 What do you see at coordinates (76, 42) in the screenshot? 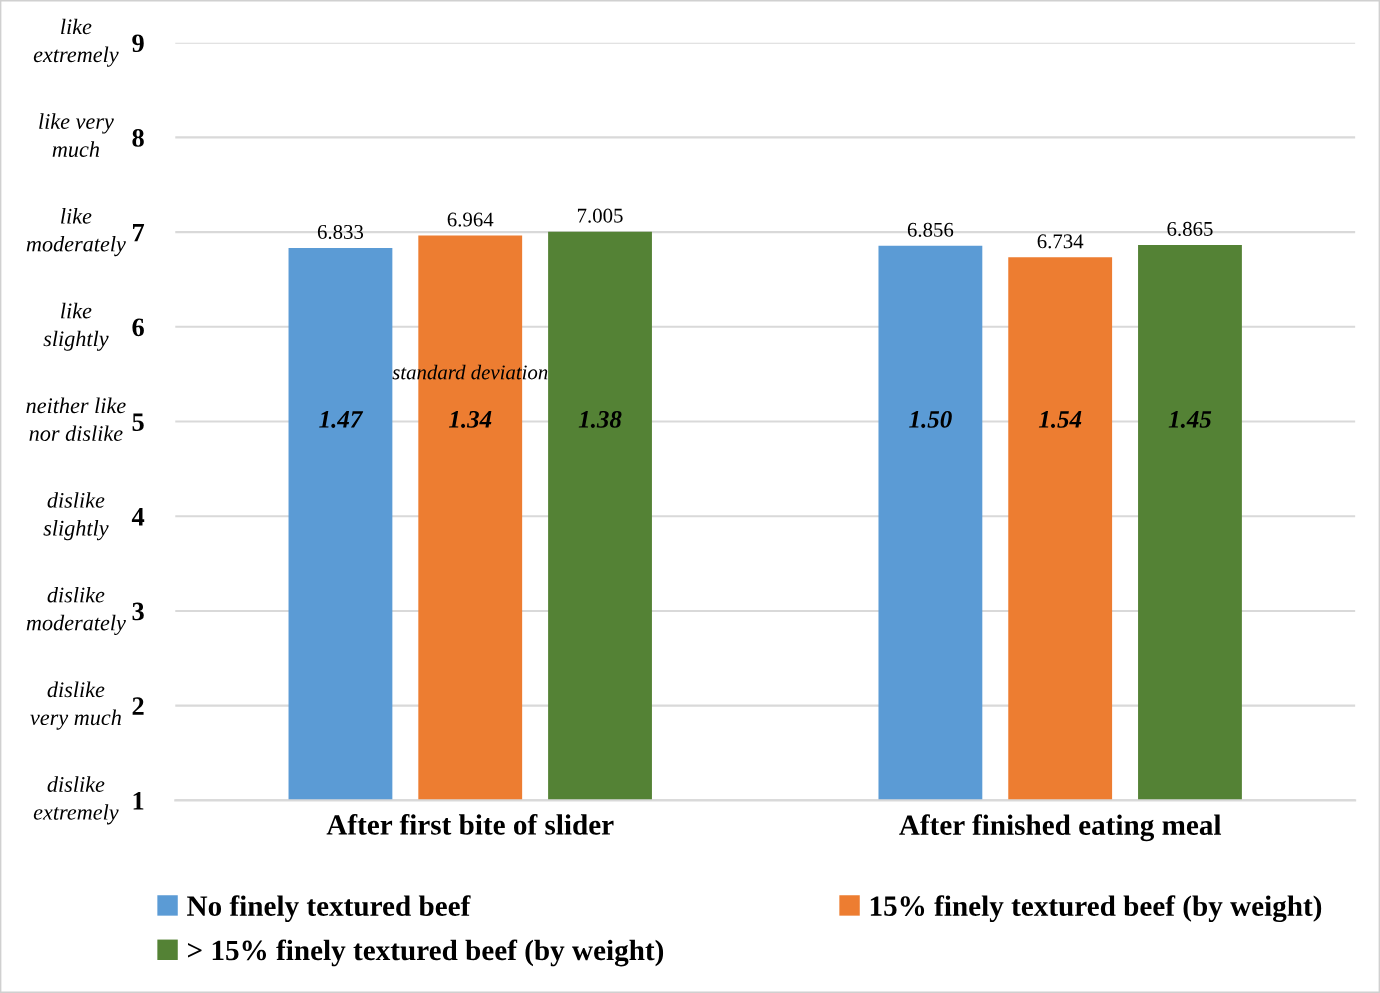
I see `text: like extremely` at bounding box center [76, 42].